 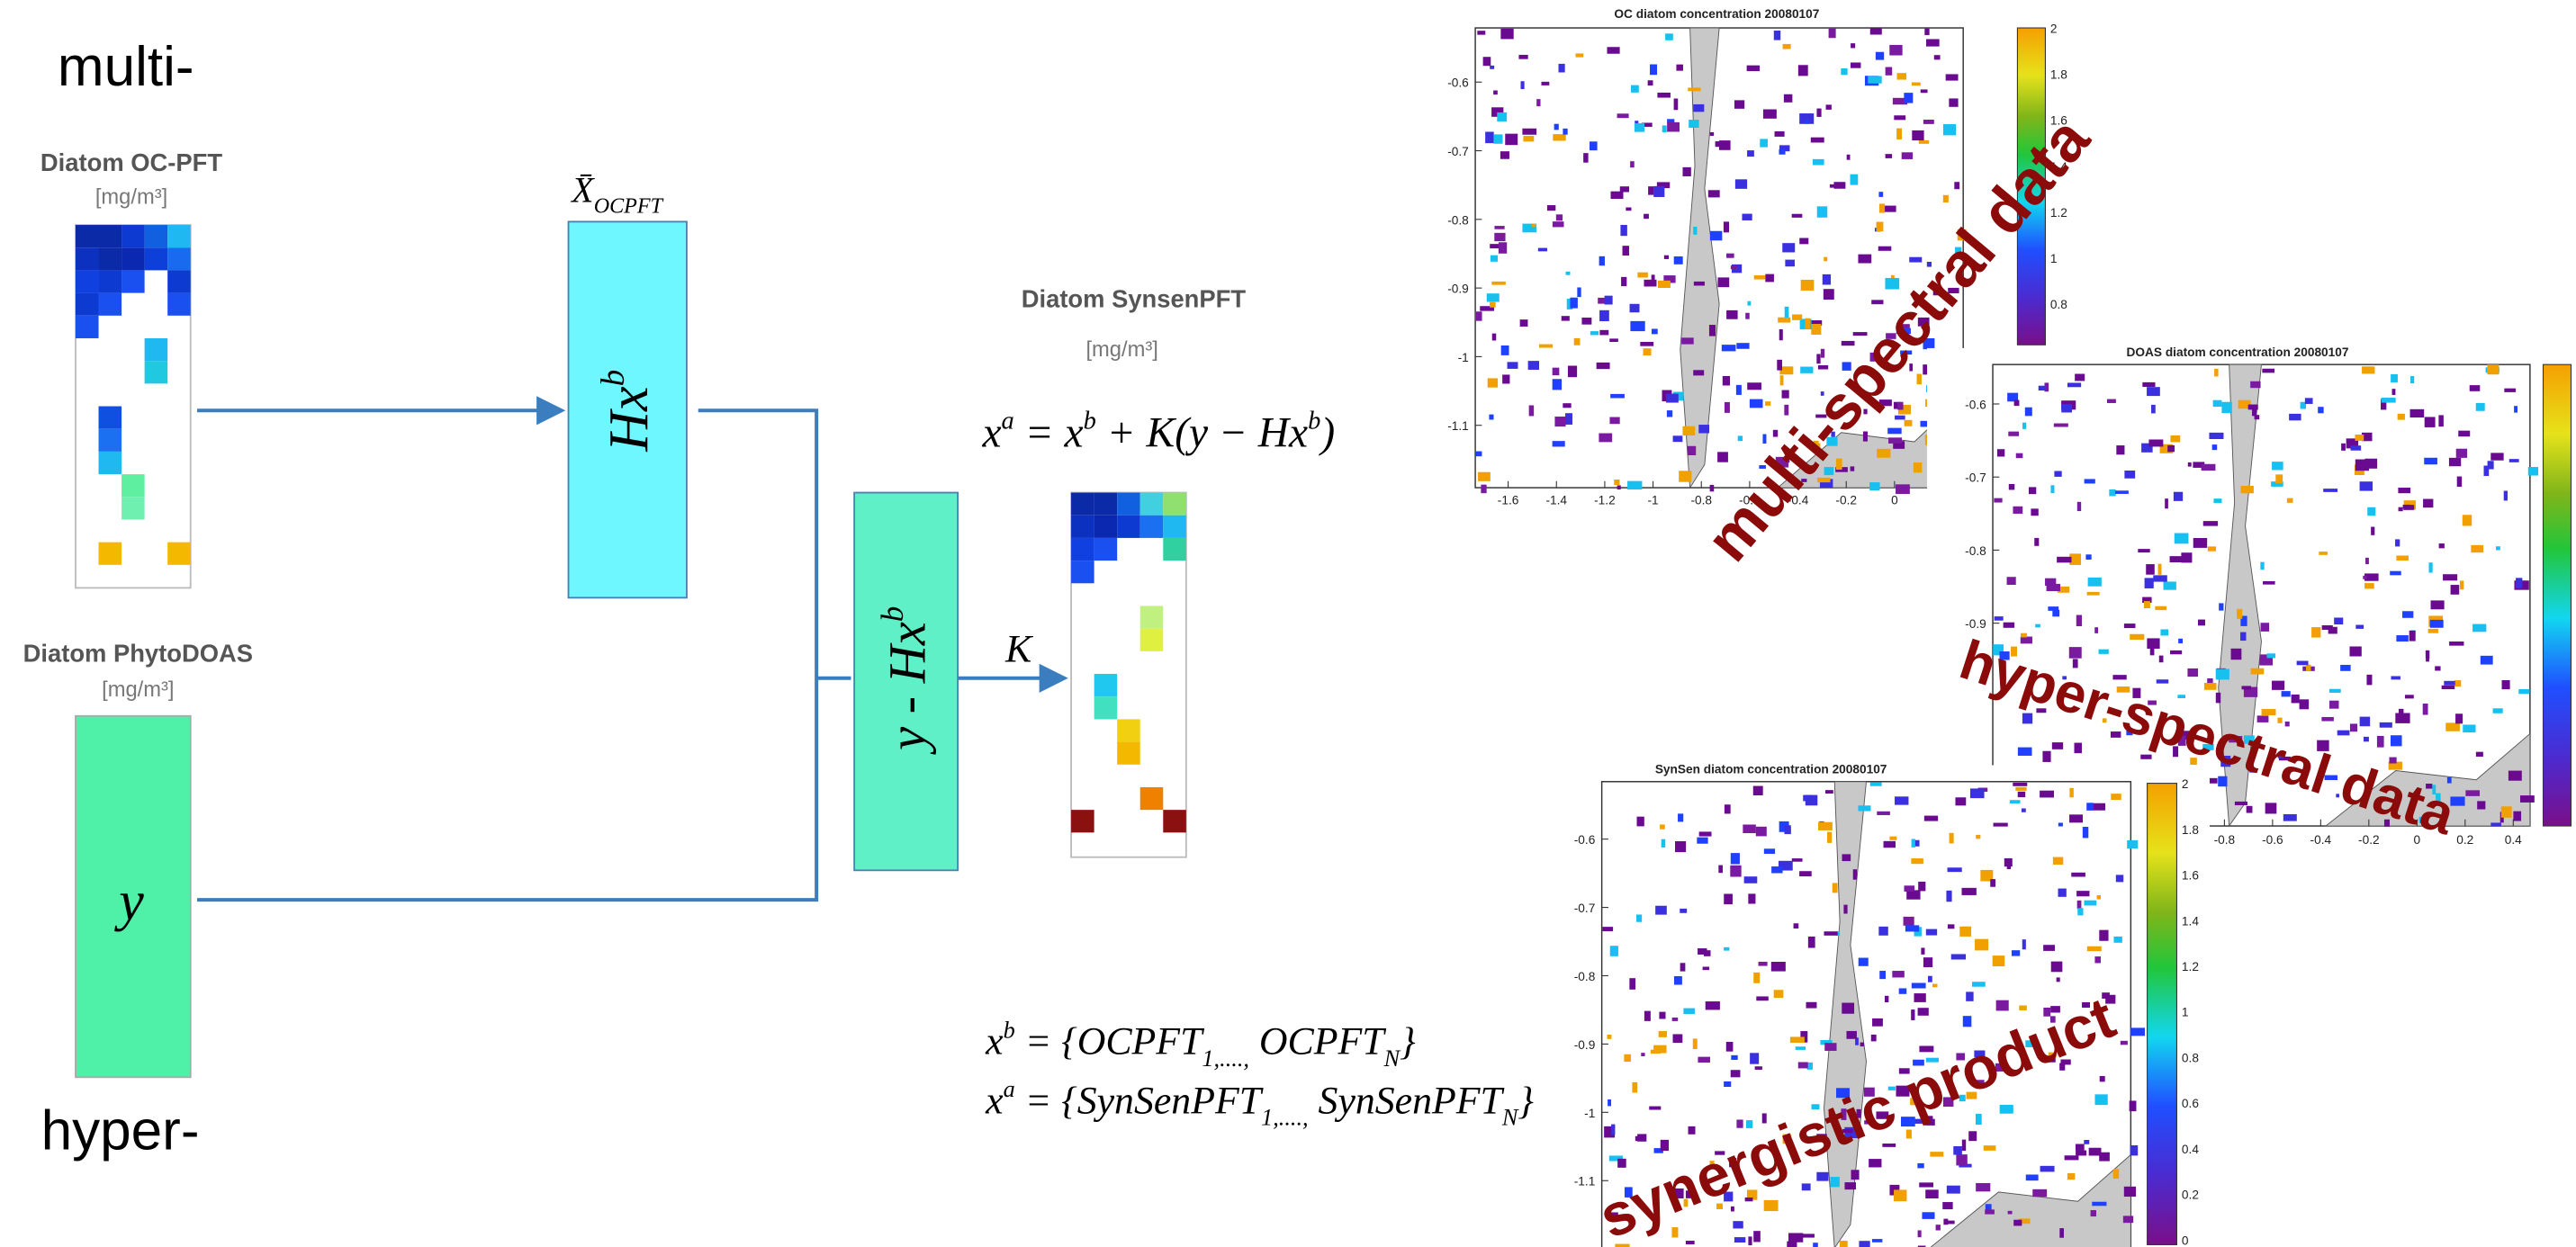 I want to click on colorbar-label: 0.2, so click(x=2190, y=1195).